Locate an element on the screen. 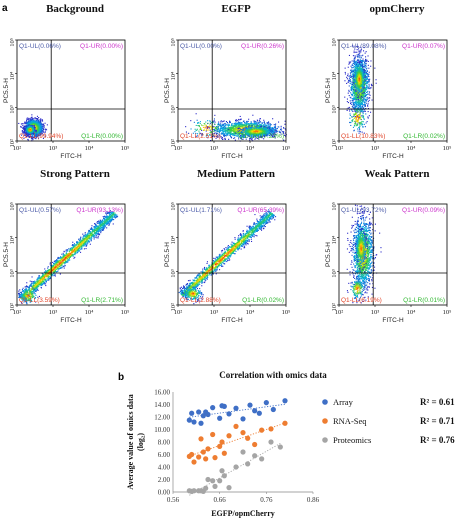  y-tick-label: 2.00 is located at coordinates (164, 480).